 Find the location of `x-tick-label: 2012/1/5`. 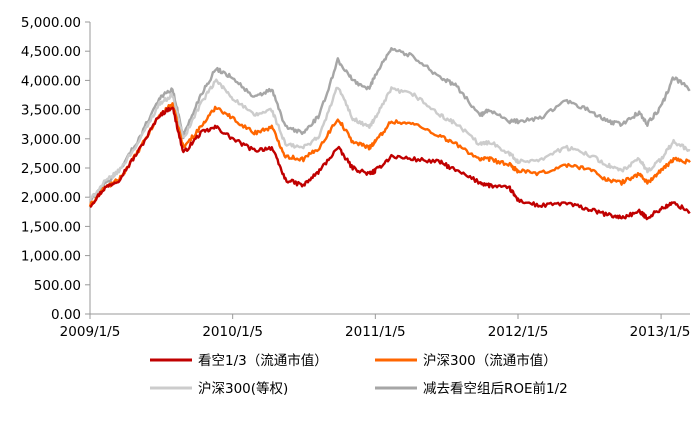

x-tick-label: 2012/1/5 is located at coordinates (518, 332).